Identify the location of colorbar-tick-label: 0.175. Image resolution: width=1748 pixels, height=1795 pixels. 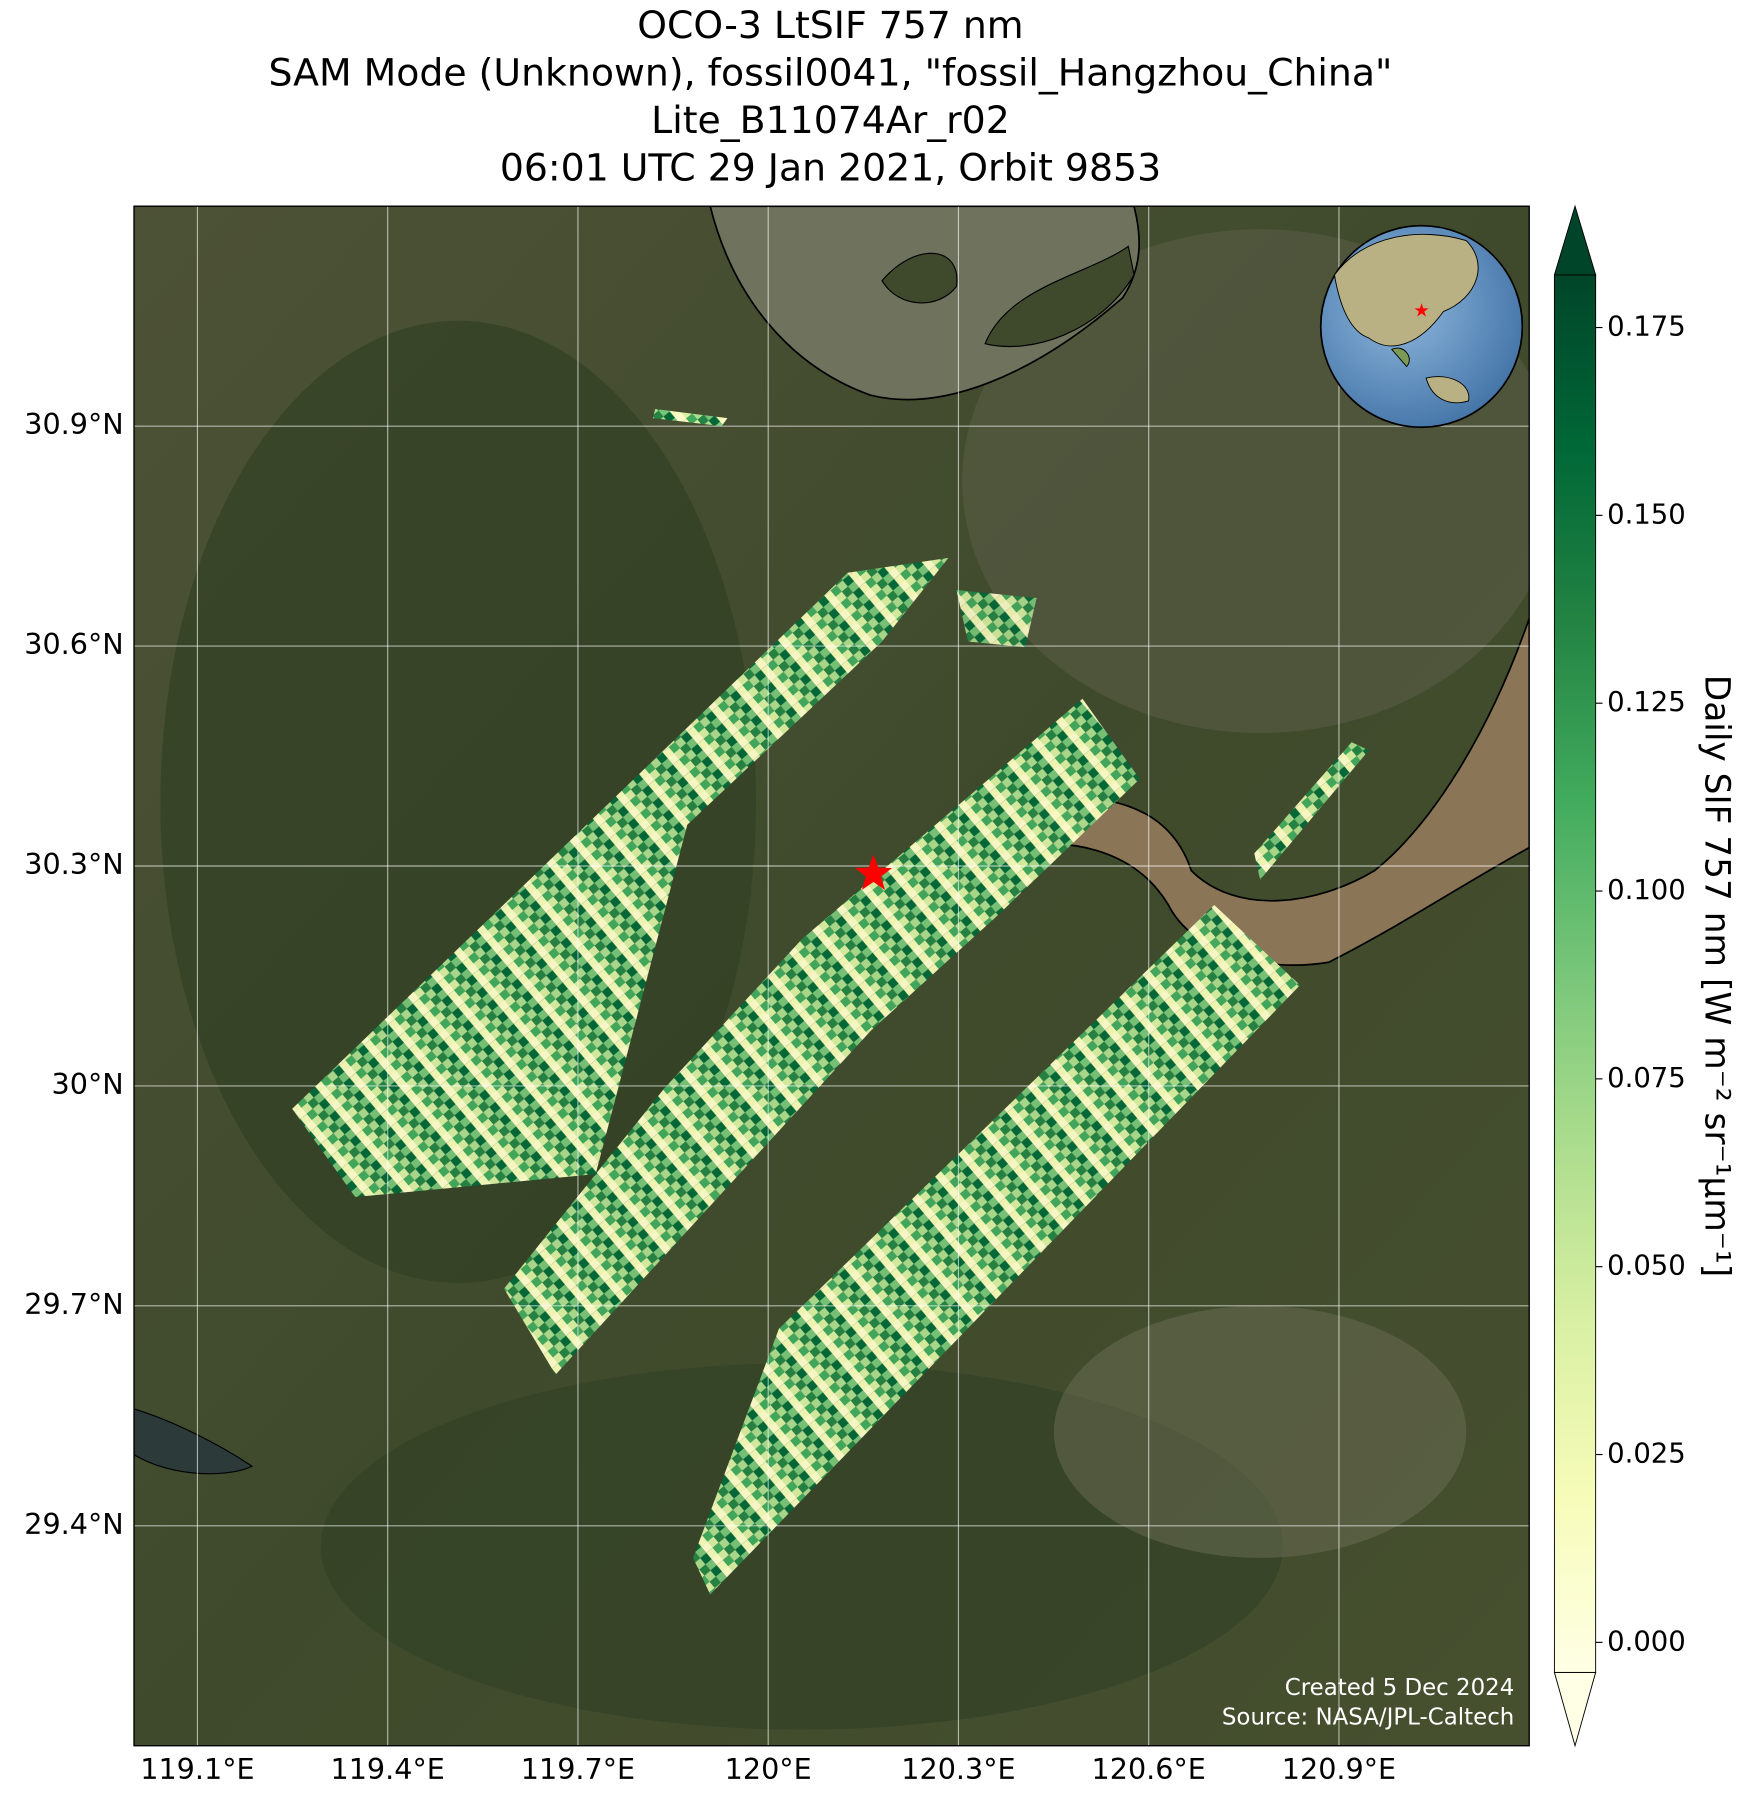
(1646, 327).